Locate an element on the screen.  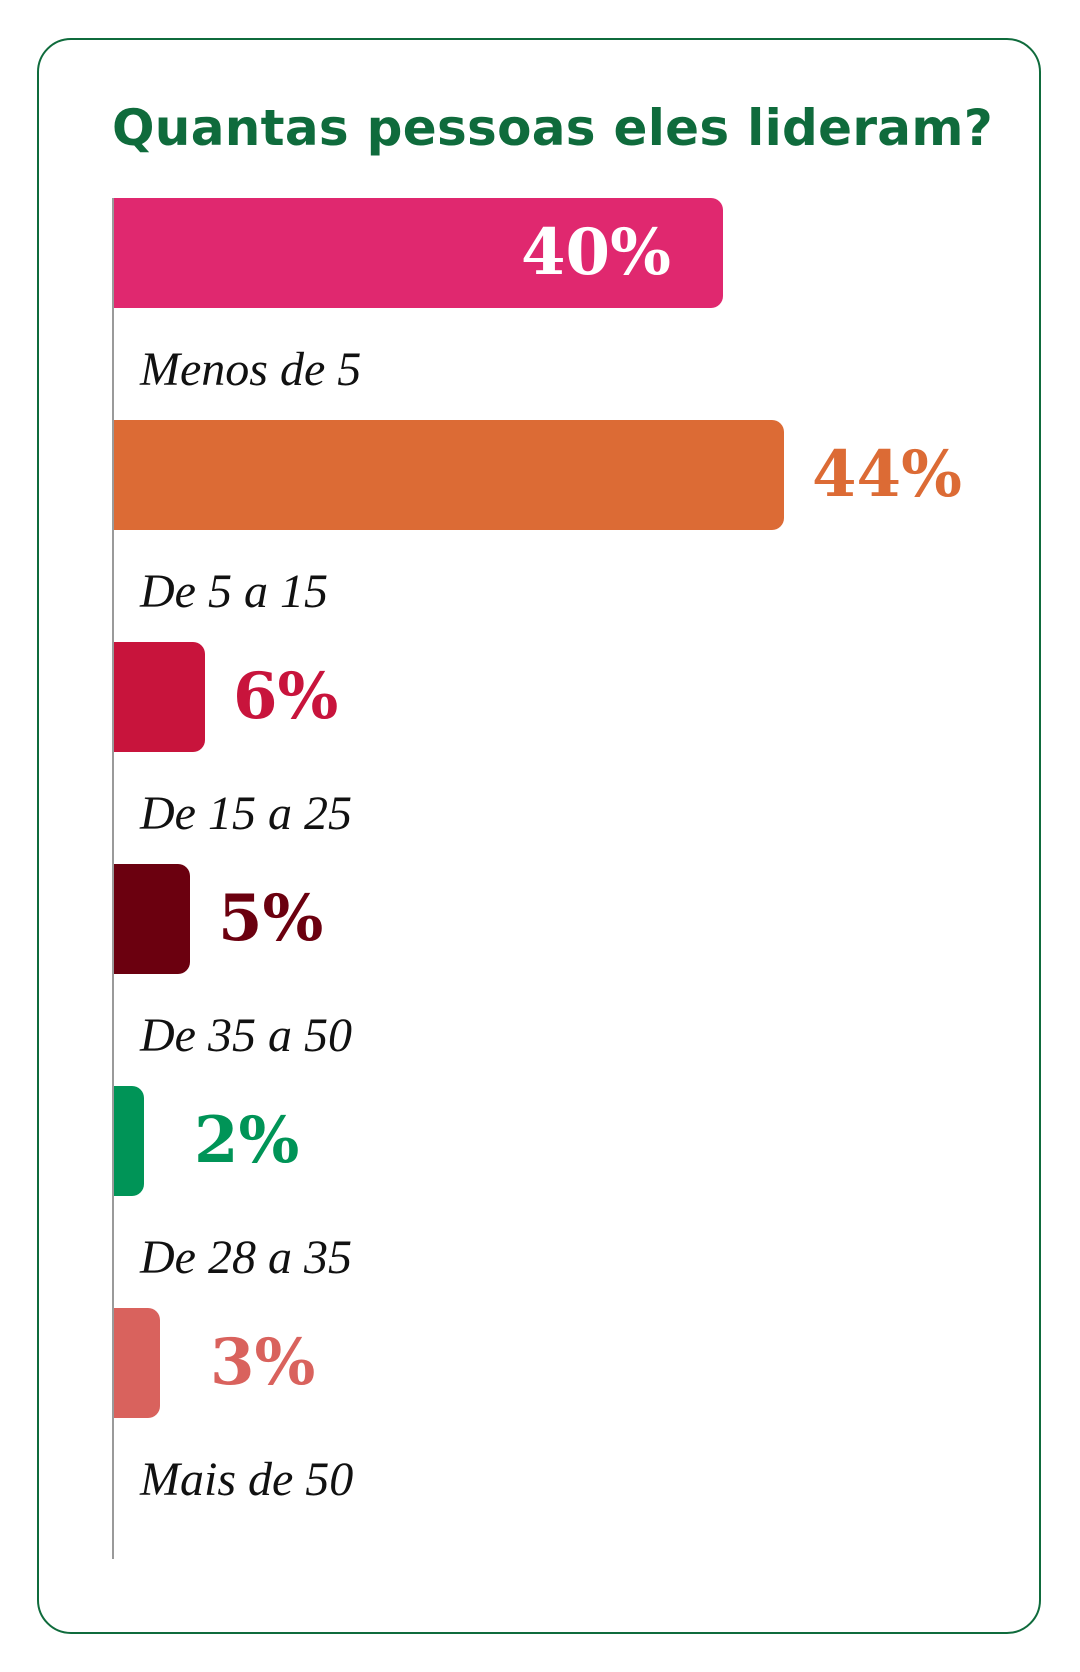
data-label: 40% is located at coordinates (596, 252).